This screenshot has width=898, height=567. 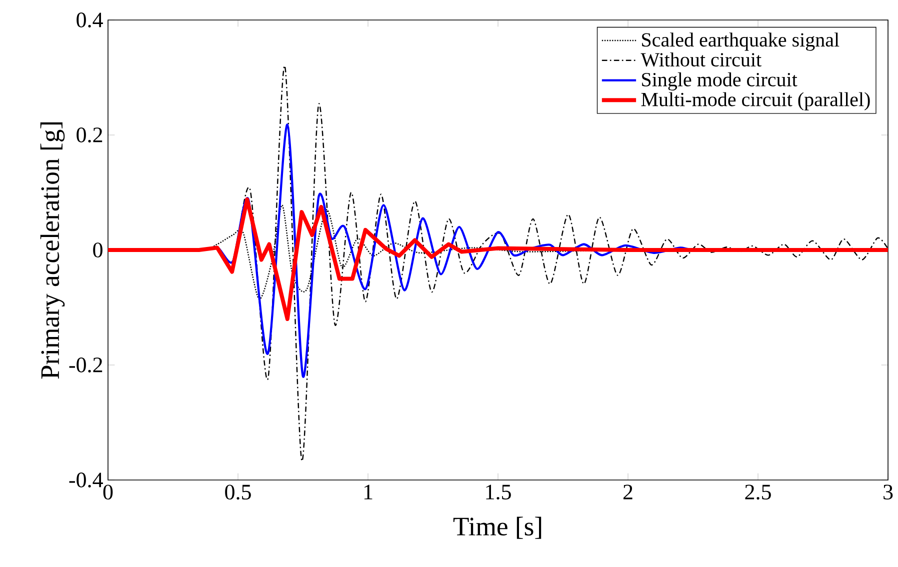 What do you see at coordinates (720, 81) in the screenshot?
I see `legend-label: Single mode circuit` at bounding box center [720, 81].